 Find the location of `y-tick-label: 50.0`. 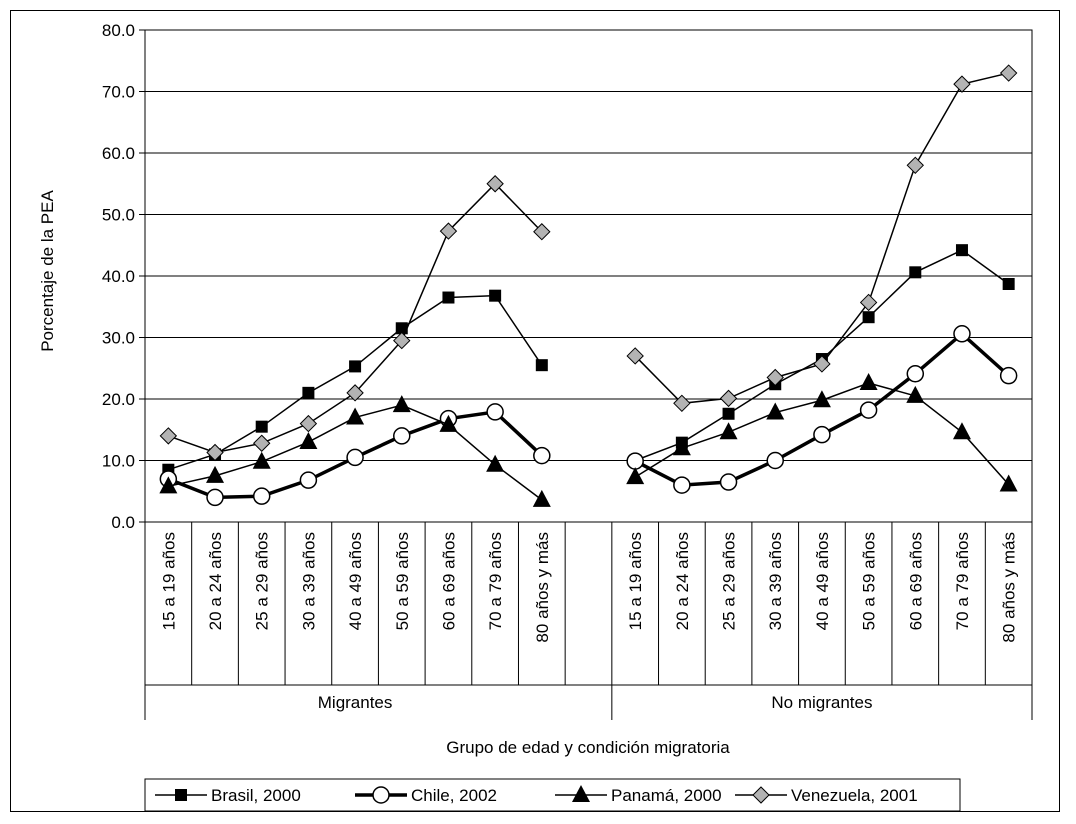

y-tick-label: 50.0 is located at coordinates (118, 215).